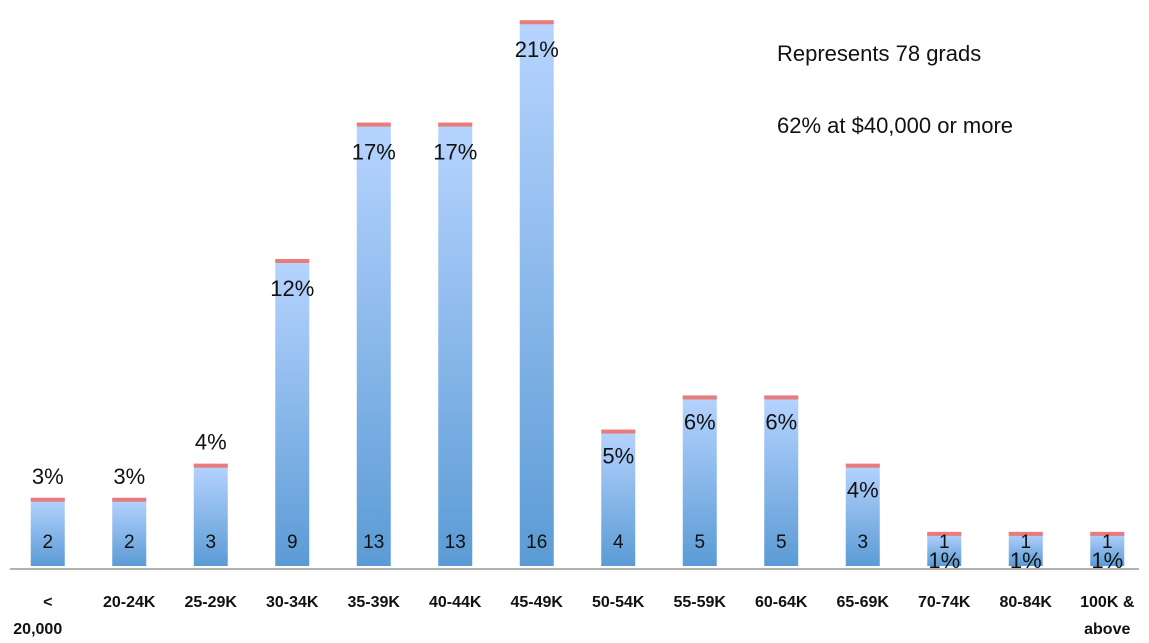 The image size is (1149, 643). What do you see at coordinates (618, 456) in the screenshot?
I see `bar-percent-label: 5%` at bounding box center [618, 456].